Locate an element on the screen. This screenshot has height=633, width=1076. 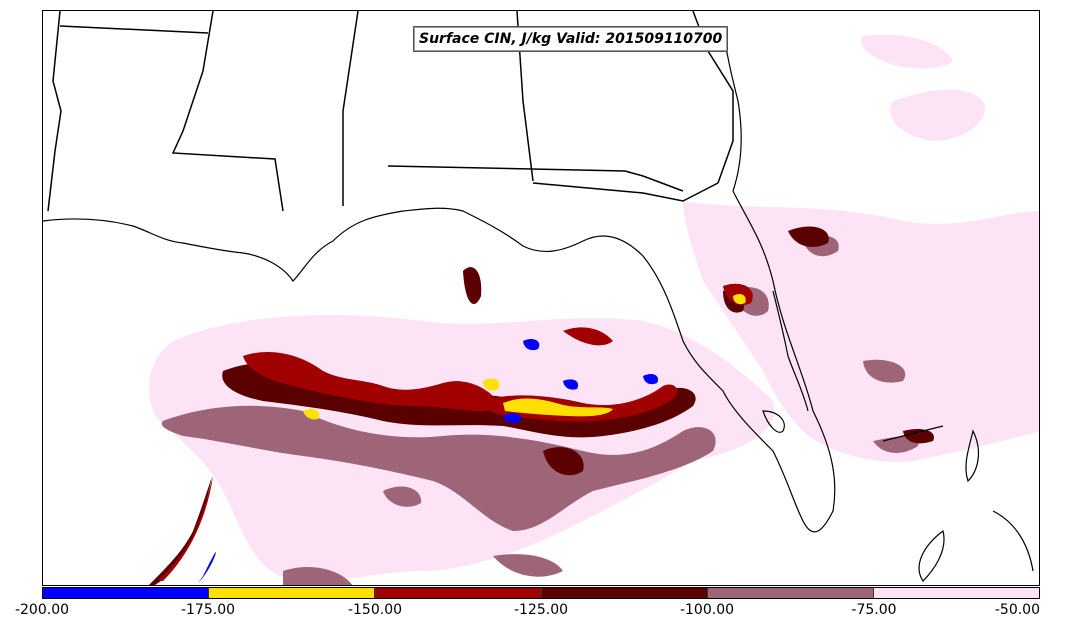
colorbar-label: -100.00 is located at coordinates (707, 610).